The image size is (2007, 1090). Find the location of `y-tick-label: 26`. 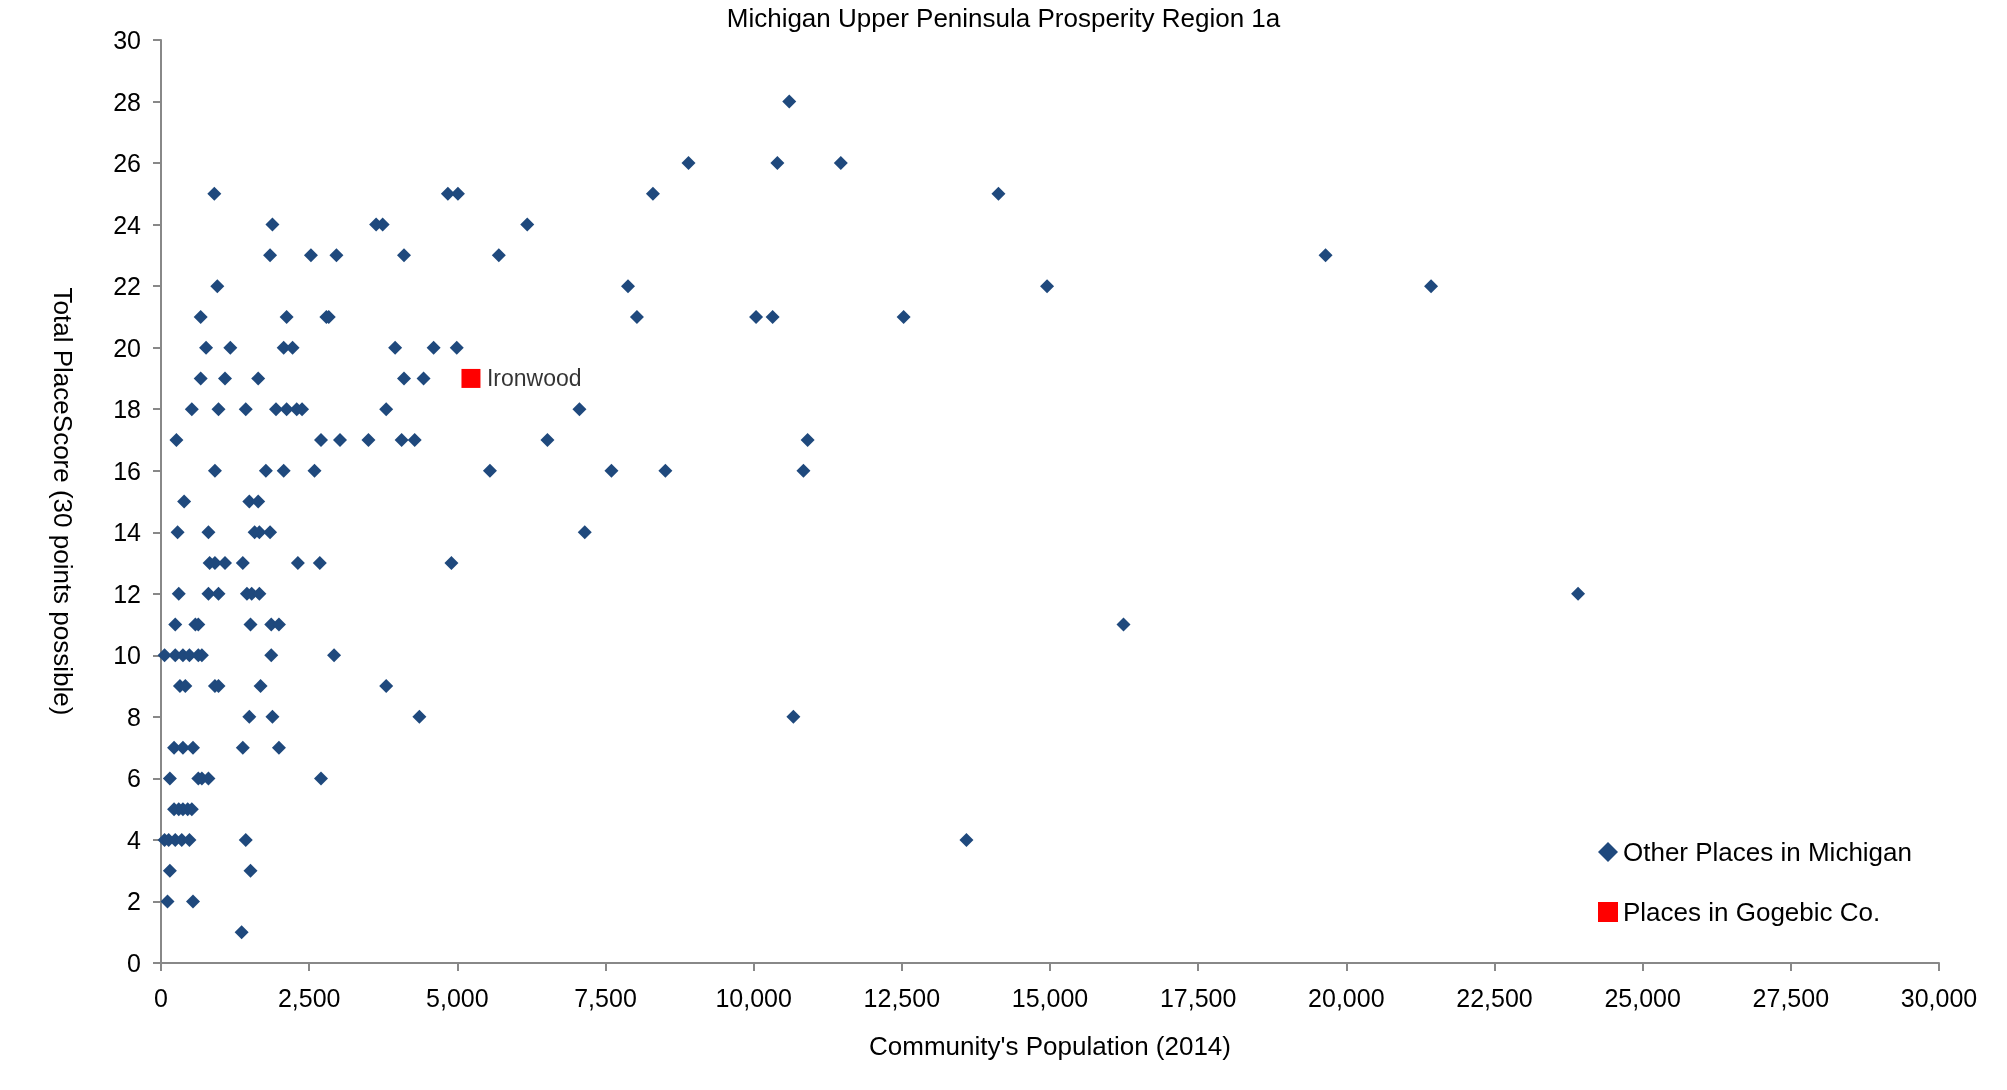

y-tick-label: 26 is located at coordinates (127, 163).